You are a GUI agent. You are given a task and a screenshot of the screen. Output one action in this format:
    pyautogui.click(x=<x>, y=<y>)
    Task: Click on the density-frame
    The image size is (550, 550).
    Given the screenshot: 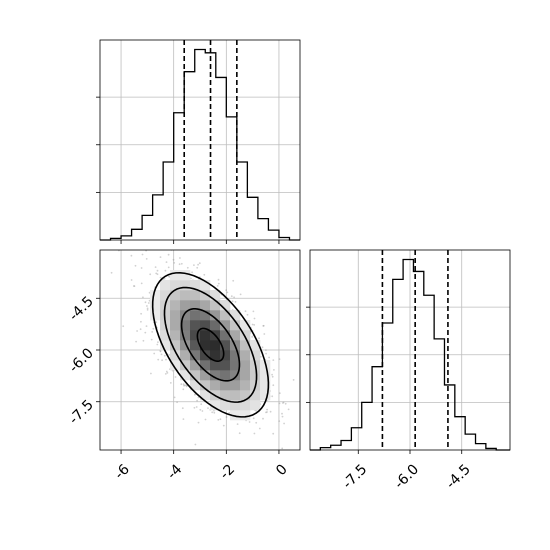 What is the action you would take?
    pyautogui.click(x=200, y=350)
    